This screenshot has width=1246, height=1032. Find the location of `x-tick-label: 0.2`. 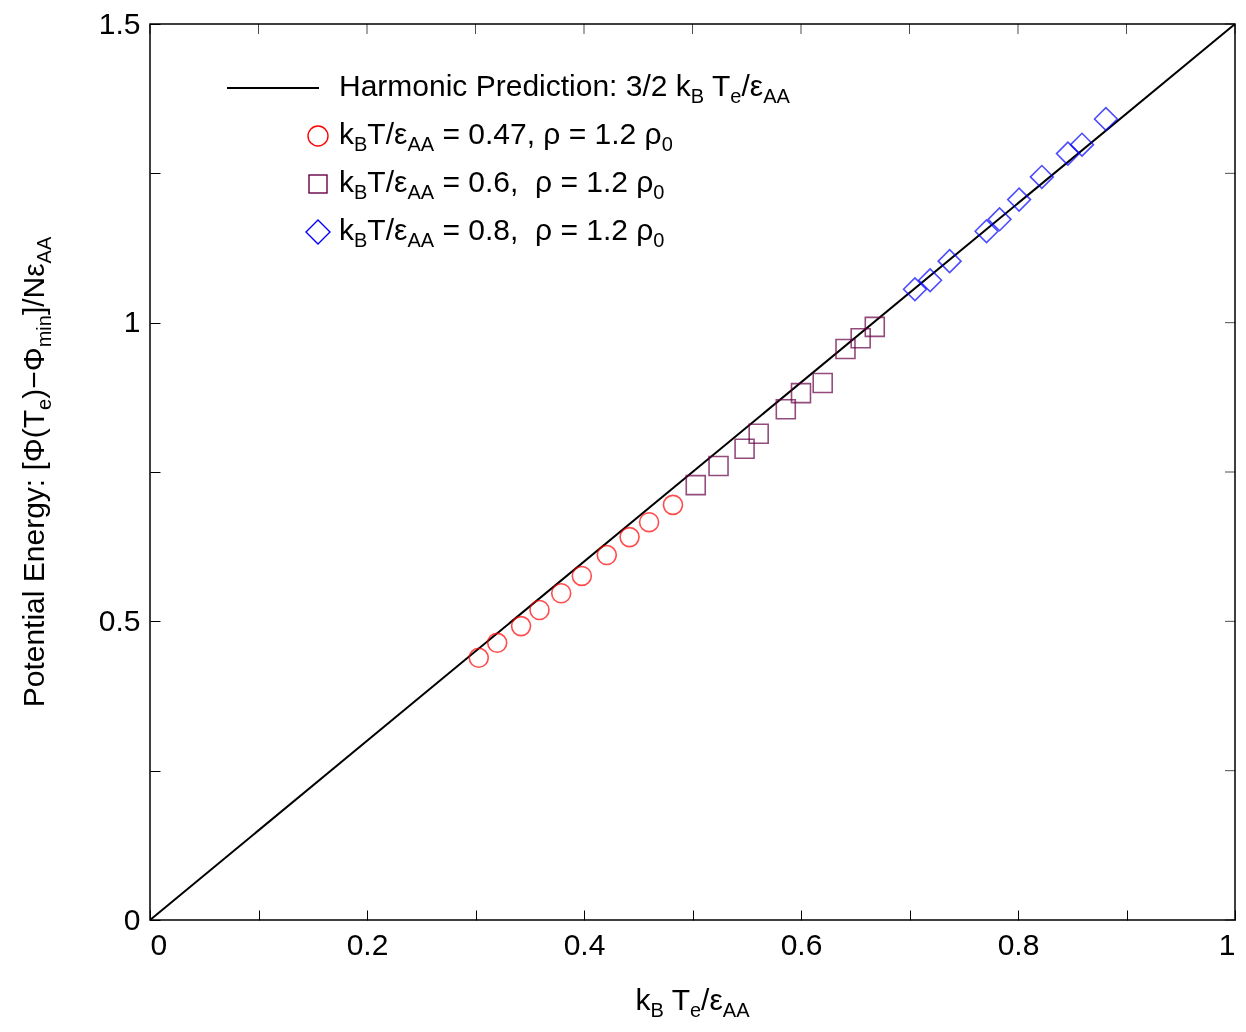

x-tick-label: 0.2 is located at coordinates (367, 944).